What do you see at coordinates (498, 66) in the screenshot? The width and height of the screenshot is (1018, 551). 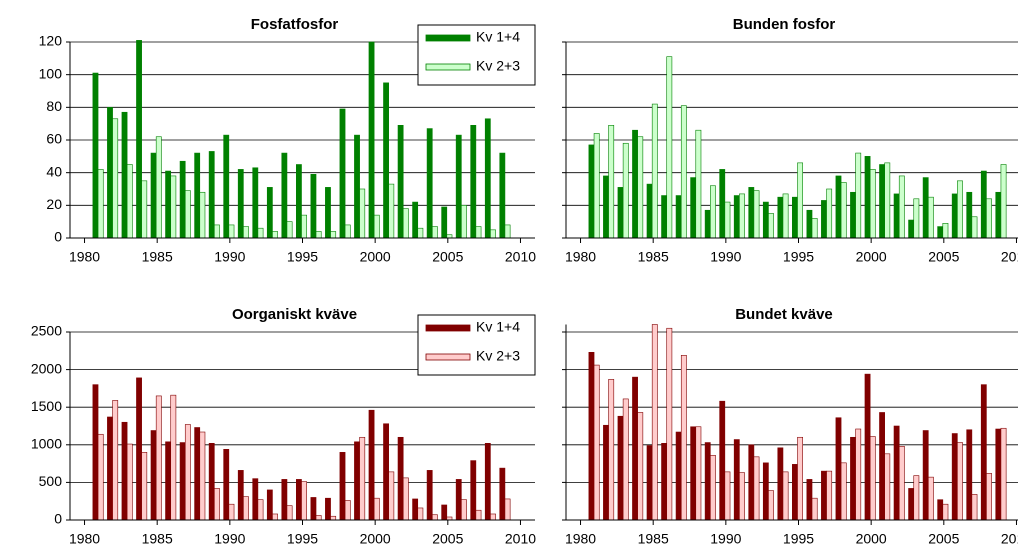 I see `legend-label: Kv 2+3` at bounding box center [498, 66].